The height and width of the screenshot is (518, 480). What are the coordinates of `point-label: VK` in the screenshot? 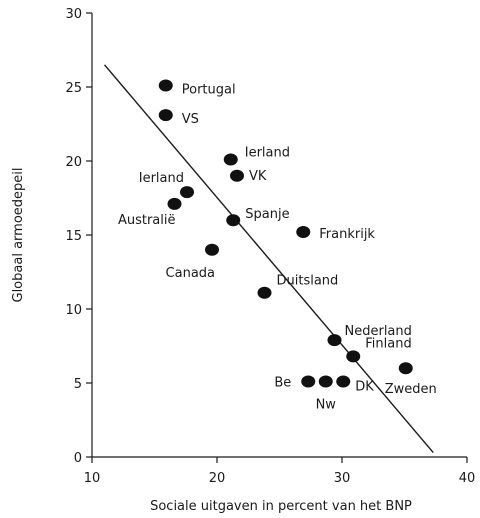 It's located at (258, 176).